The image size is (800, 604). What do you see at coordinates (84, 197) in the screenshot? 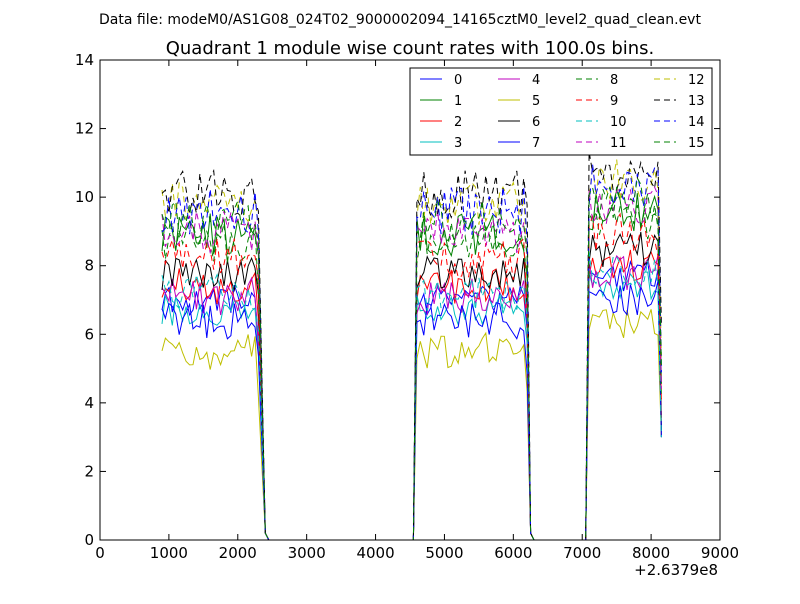
I see `y-tick-label: 10` at bounding box center [84, 197].